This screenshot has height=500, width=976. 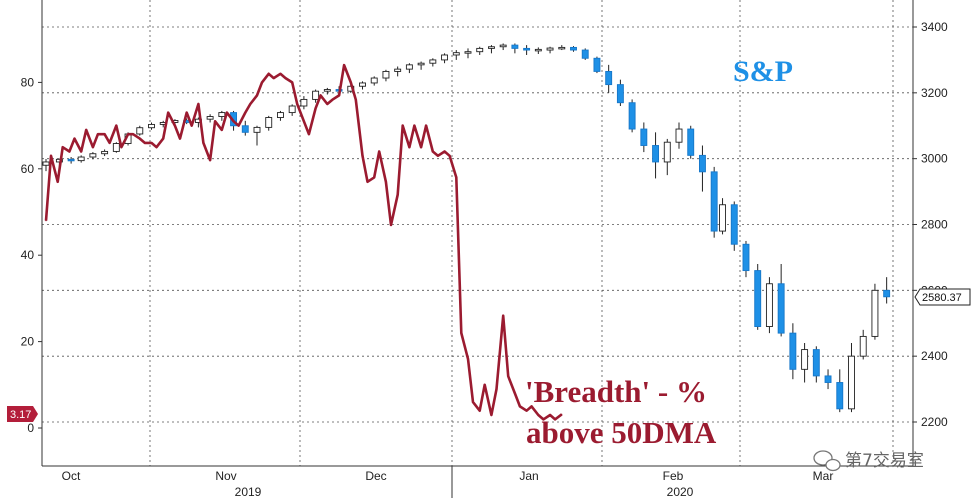 What do you see at coordinates (528, 476) in the screenshot?
I see `month-label: Jan` at bounding box center [528, 476].